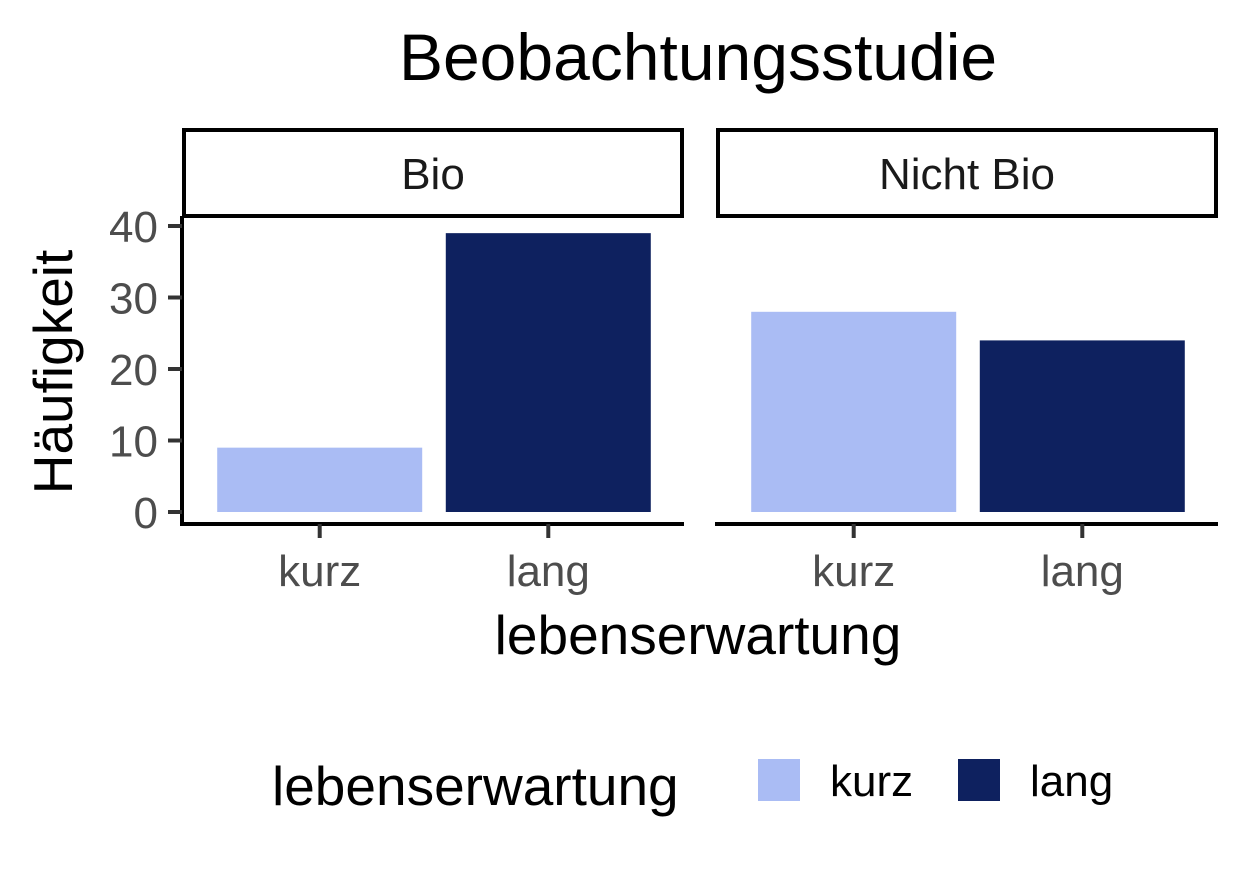 This screenshot has width=1248, height=873. I want to click on y-tick-label: 0, so click(146, 513).